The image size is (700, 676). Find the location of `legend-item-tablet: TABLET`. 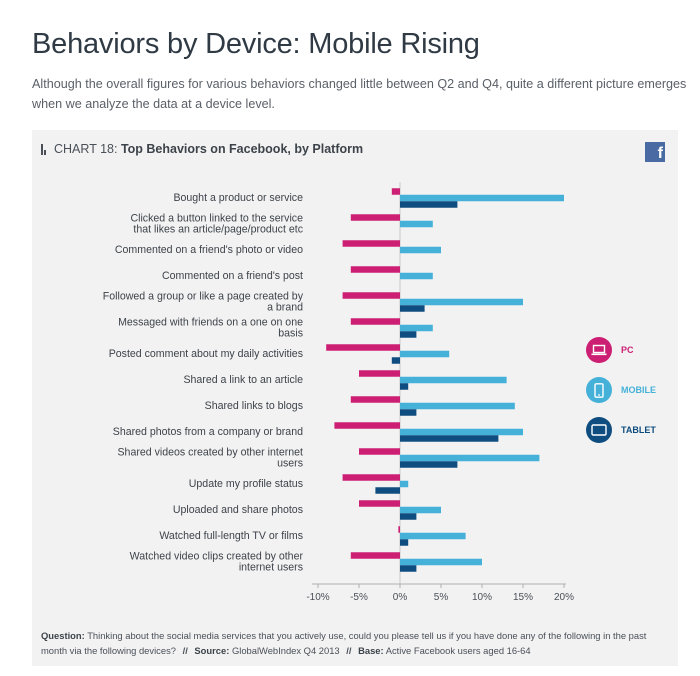

legend-item-tablet: TABLET is located at coordinates (621, 430).